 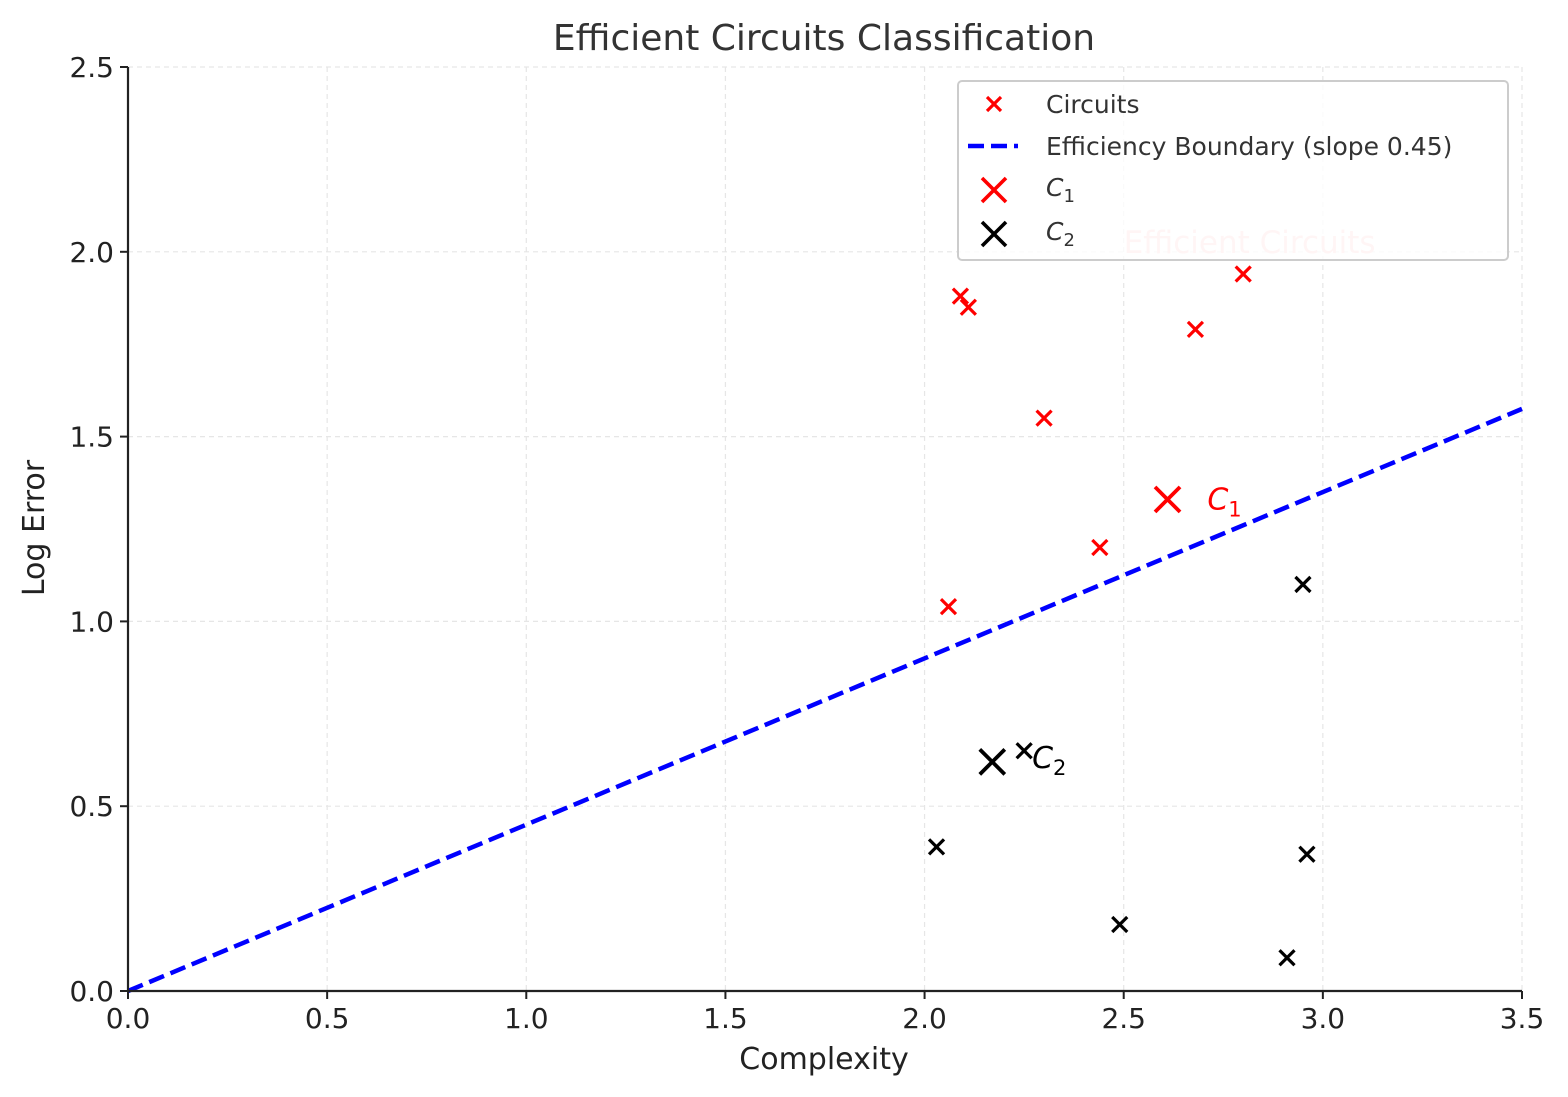 I want to click on circuit-point-11-stroke-b, so click(x=1303, y=584).